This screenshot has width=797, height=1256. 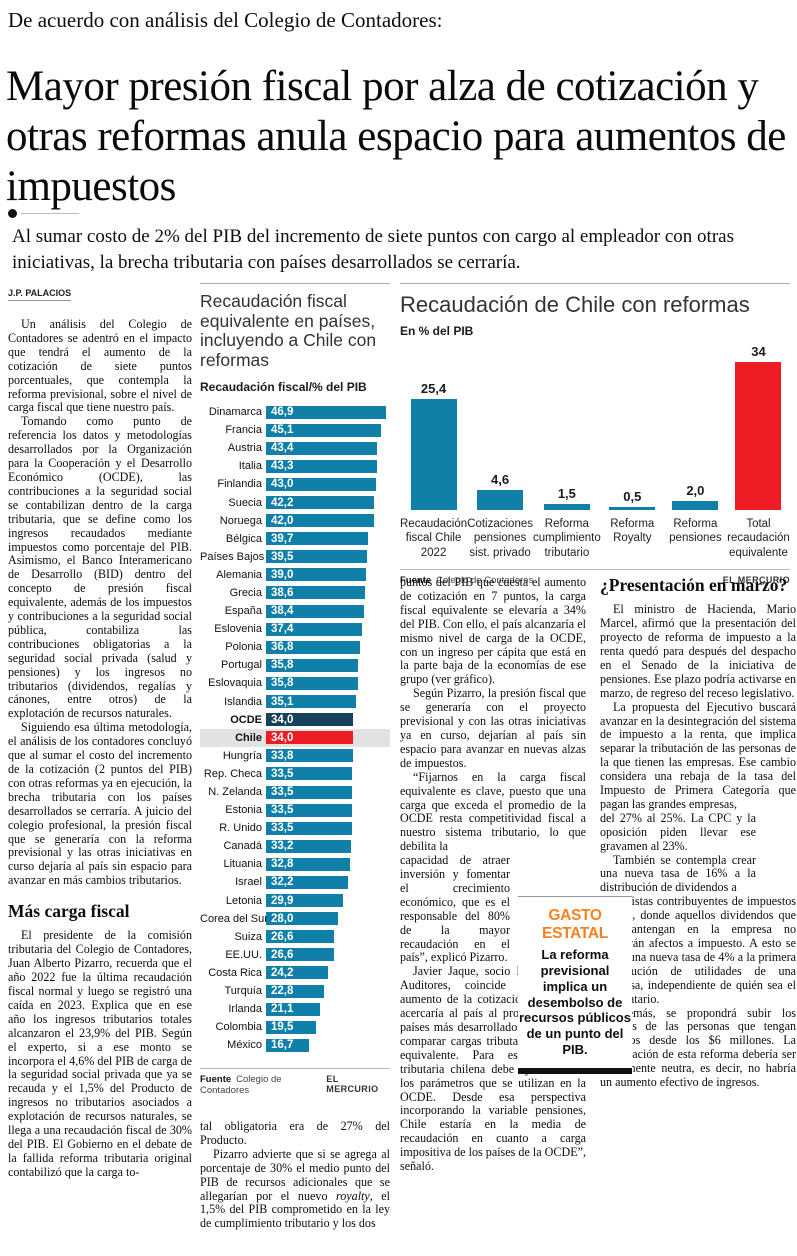 What do you see at coordinates (248, 737) in the screenshot?
I see `country-label: Chile` at bounding box center [248, 737].